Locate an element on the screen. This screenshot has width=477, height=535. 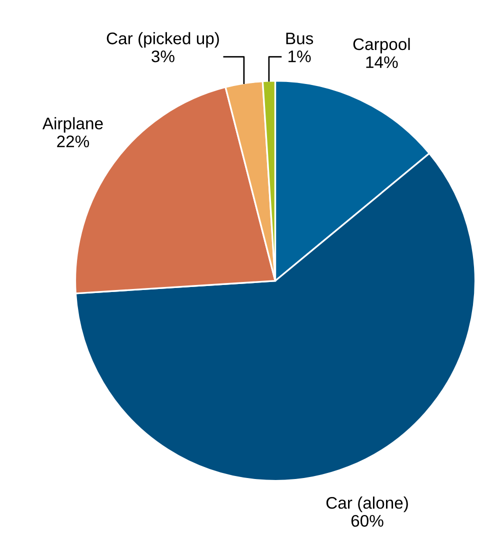
slice-label: Car (alone) is located at coordinates (367, 504).